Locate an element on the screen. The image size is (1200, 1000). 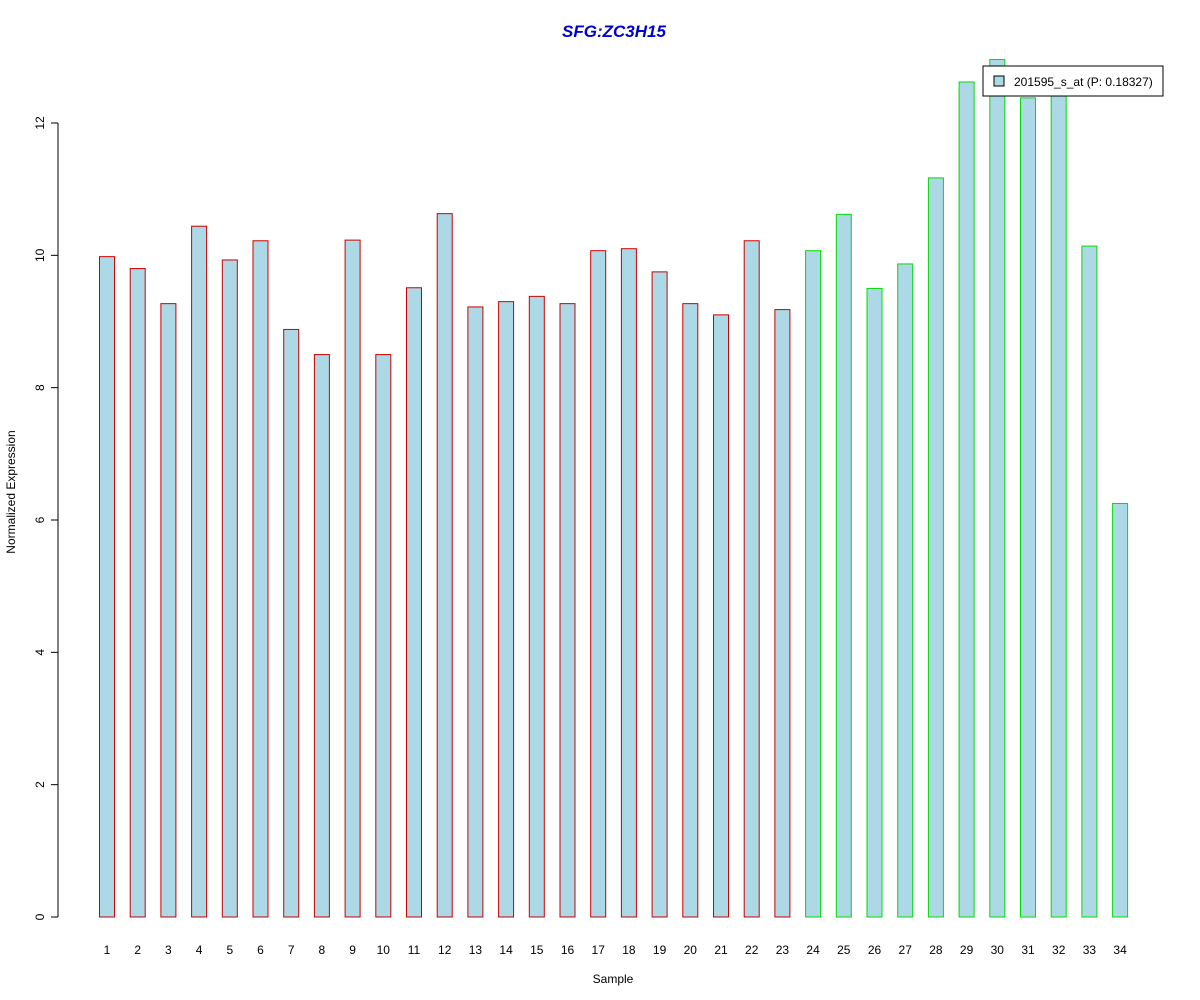
x-tick-label: 32 is located at coordinates (1059, 950).